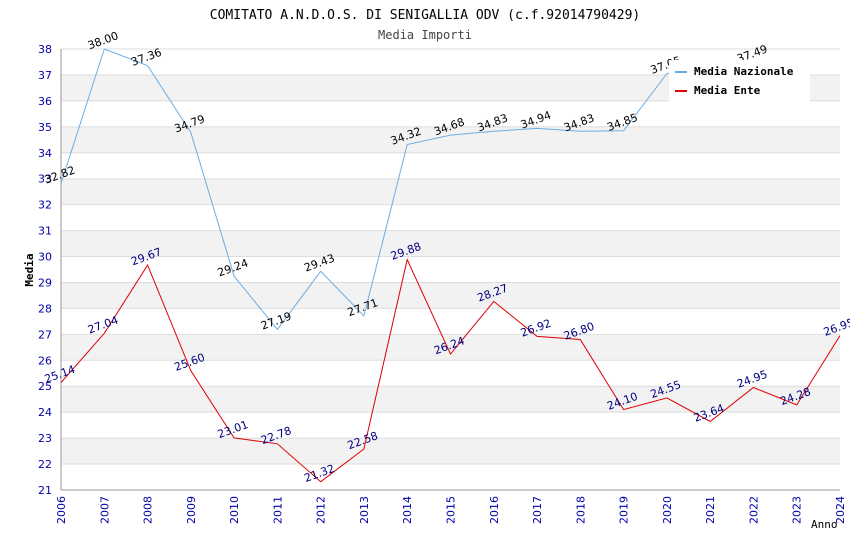 The width and height of the screenshot is (850, 550). I want to click on legend-box, so click(739, 81).